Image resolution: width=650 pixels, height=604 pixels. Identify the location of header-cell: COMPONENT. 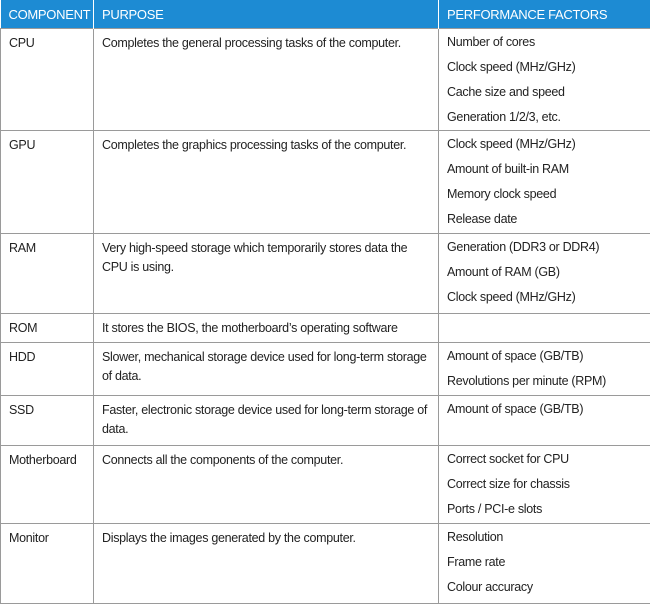
(47, 14).